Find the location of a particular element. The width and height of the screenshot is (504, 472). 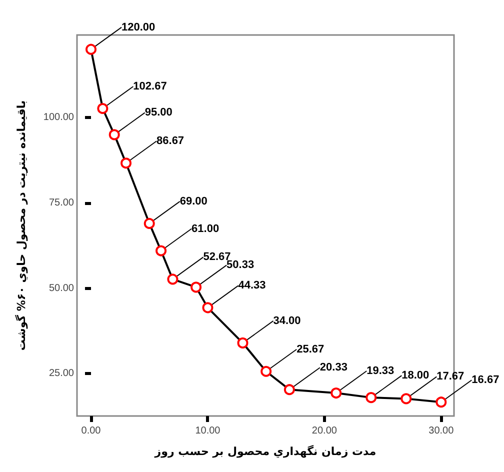

data-label: 20.33 is located at coordinates (334, 368).